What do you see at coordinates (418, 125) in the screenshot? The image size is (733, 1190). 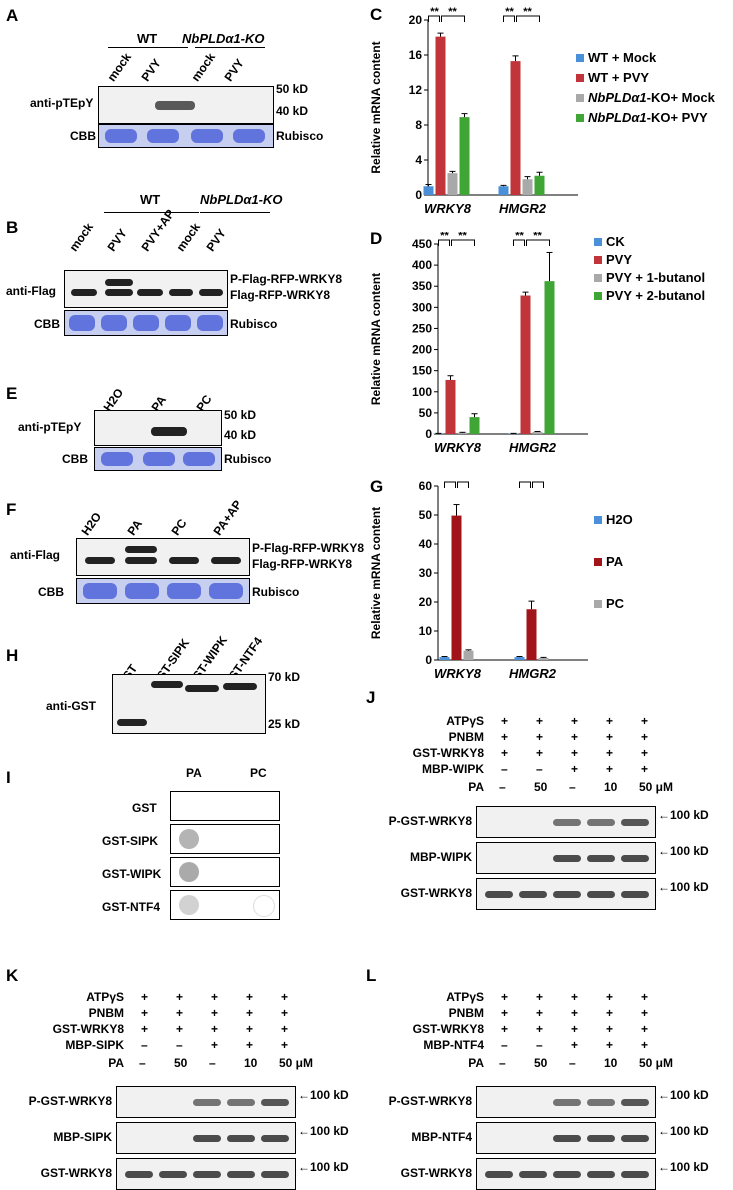 I see `y-tick-label: 8` at bounding box center [418, 125].